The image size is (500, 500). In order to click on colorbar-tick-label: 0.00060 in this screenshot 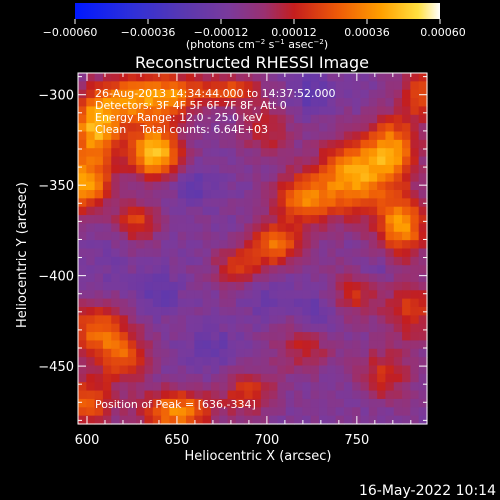, I will do `click(443, 32)`.